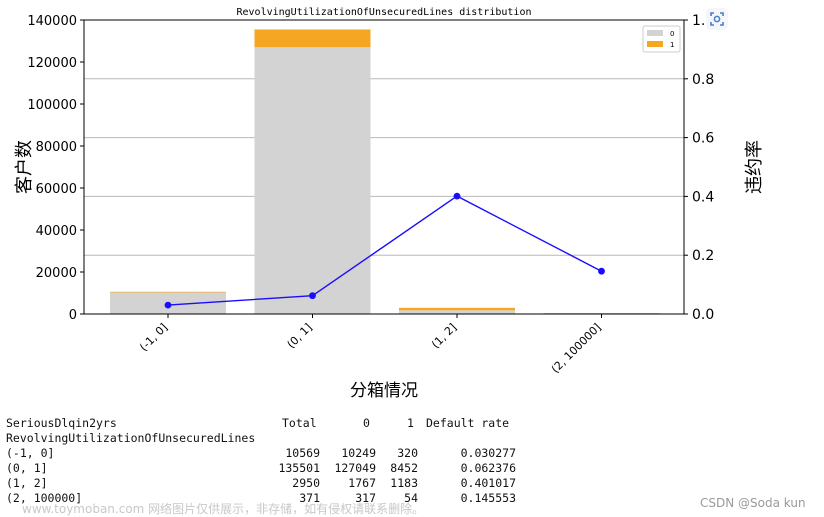 This screenshot has height=517, width=824. Describe the element at coordinates (488, 453) in the screenshot. I see `stats-cell: 0.030277` at that location.